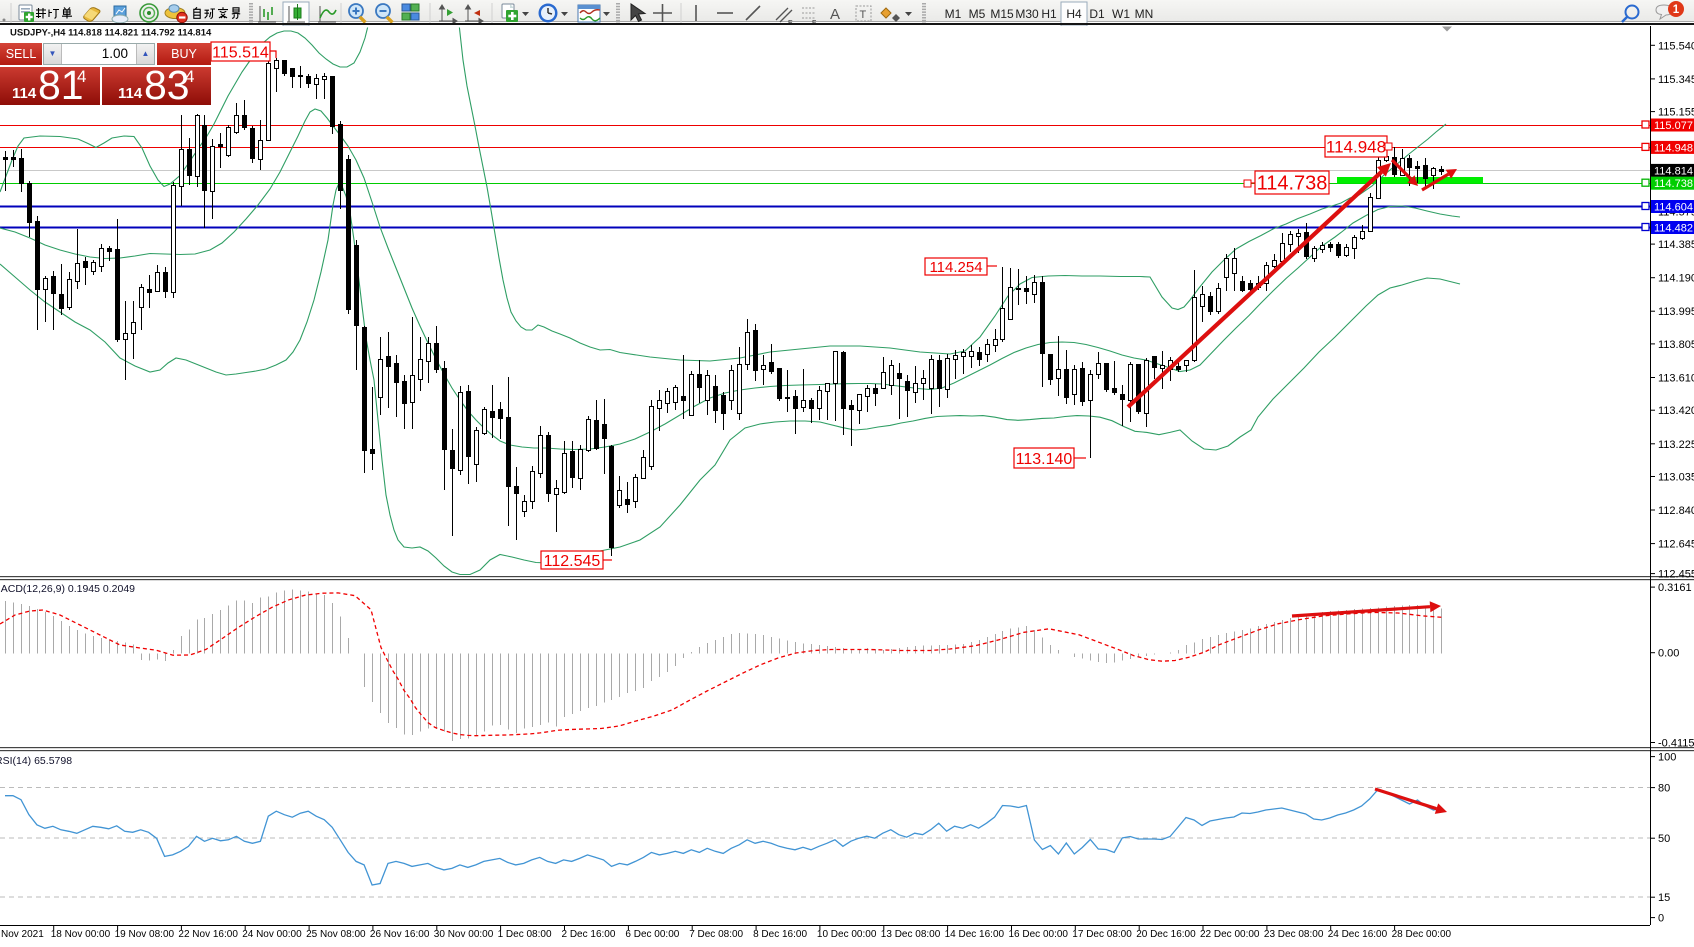 The width and height of the screenshot is (1694, 947). I want to click on svg-text: 112.840, so click(1676, 511).